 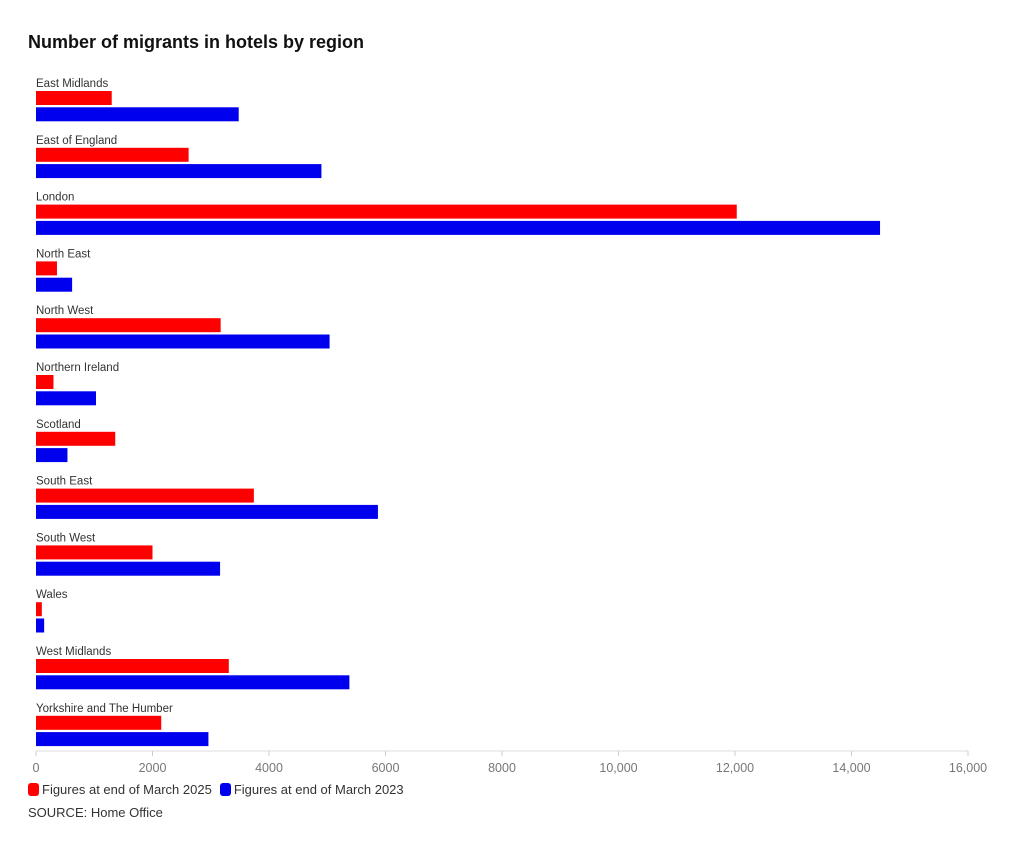 I want to click on category-label-northern-ireland: Northern Ireland, so click(x=77, y=368).